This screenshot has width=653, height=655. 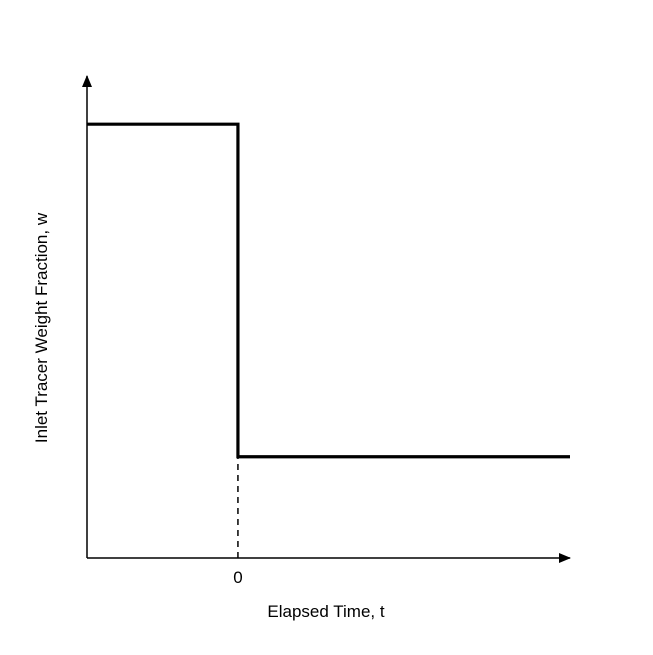 What do you see at coordinates (41, 327) in the screenshot?
I see `y-axis-label: Inlet Tracer Weight Fraction, w` at bounding box center [41, 327].